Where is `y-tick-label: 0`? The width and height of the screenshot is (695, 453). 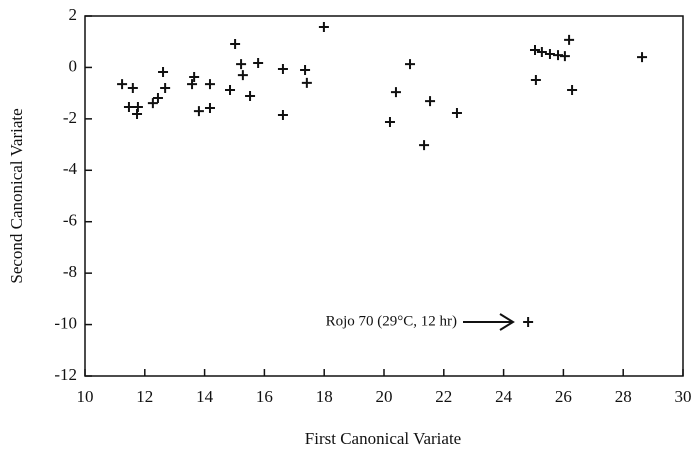
y-tick-label: 0 is located at coordinates (73, 65).